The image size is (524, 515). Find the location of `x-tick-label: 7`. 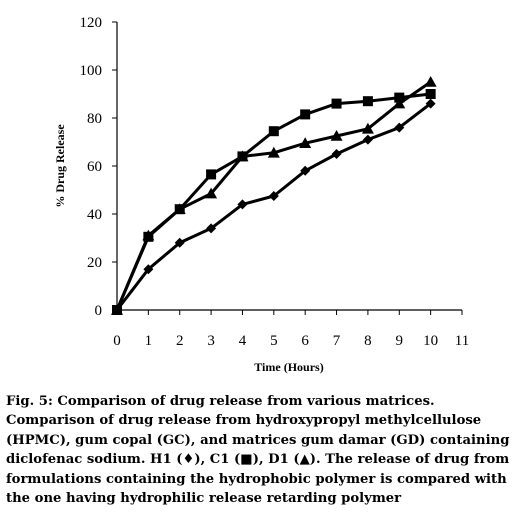

x-tick-label: 7 is located at coordinates (337, 341).